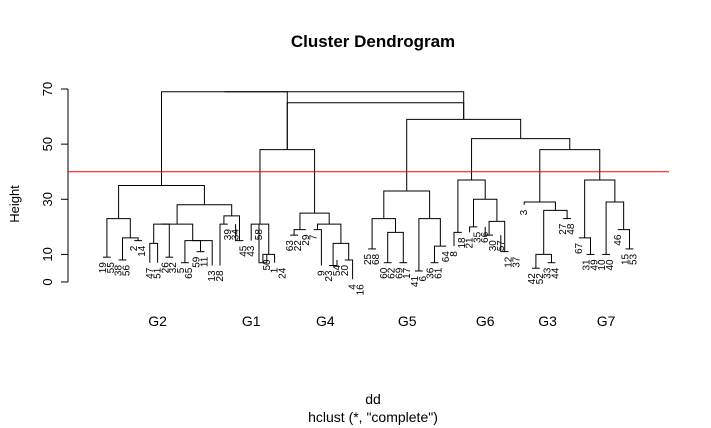  What do you see at coordinates (399, 273) in the screenshot?
I see `leaf-label: 69` at bounding box center [399, 273].